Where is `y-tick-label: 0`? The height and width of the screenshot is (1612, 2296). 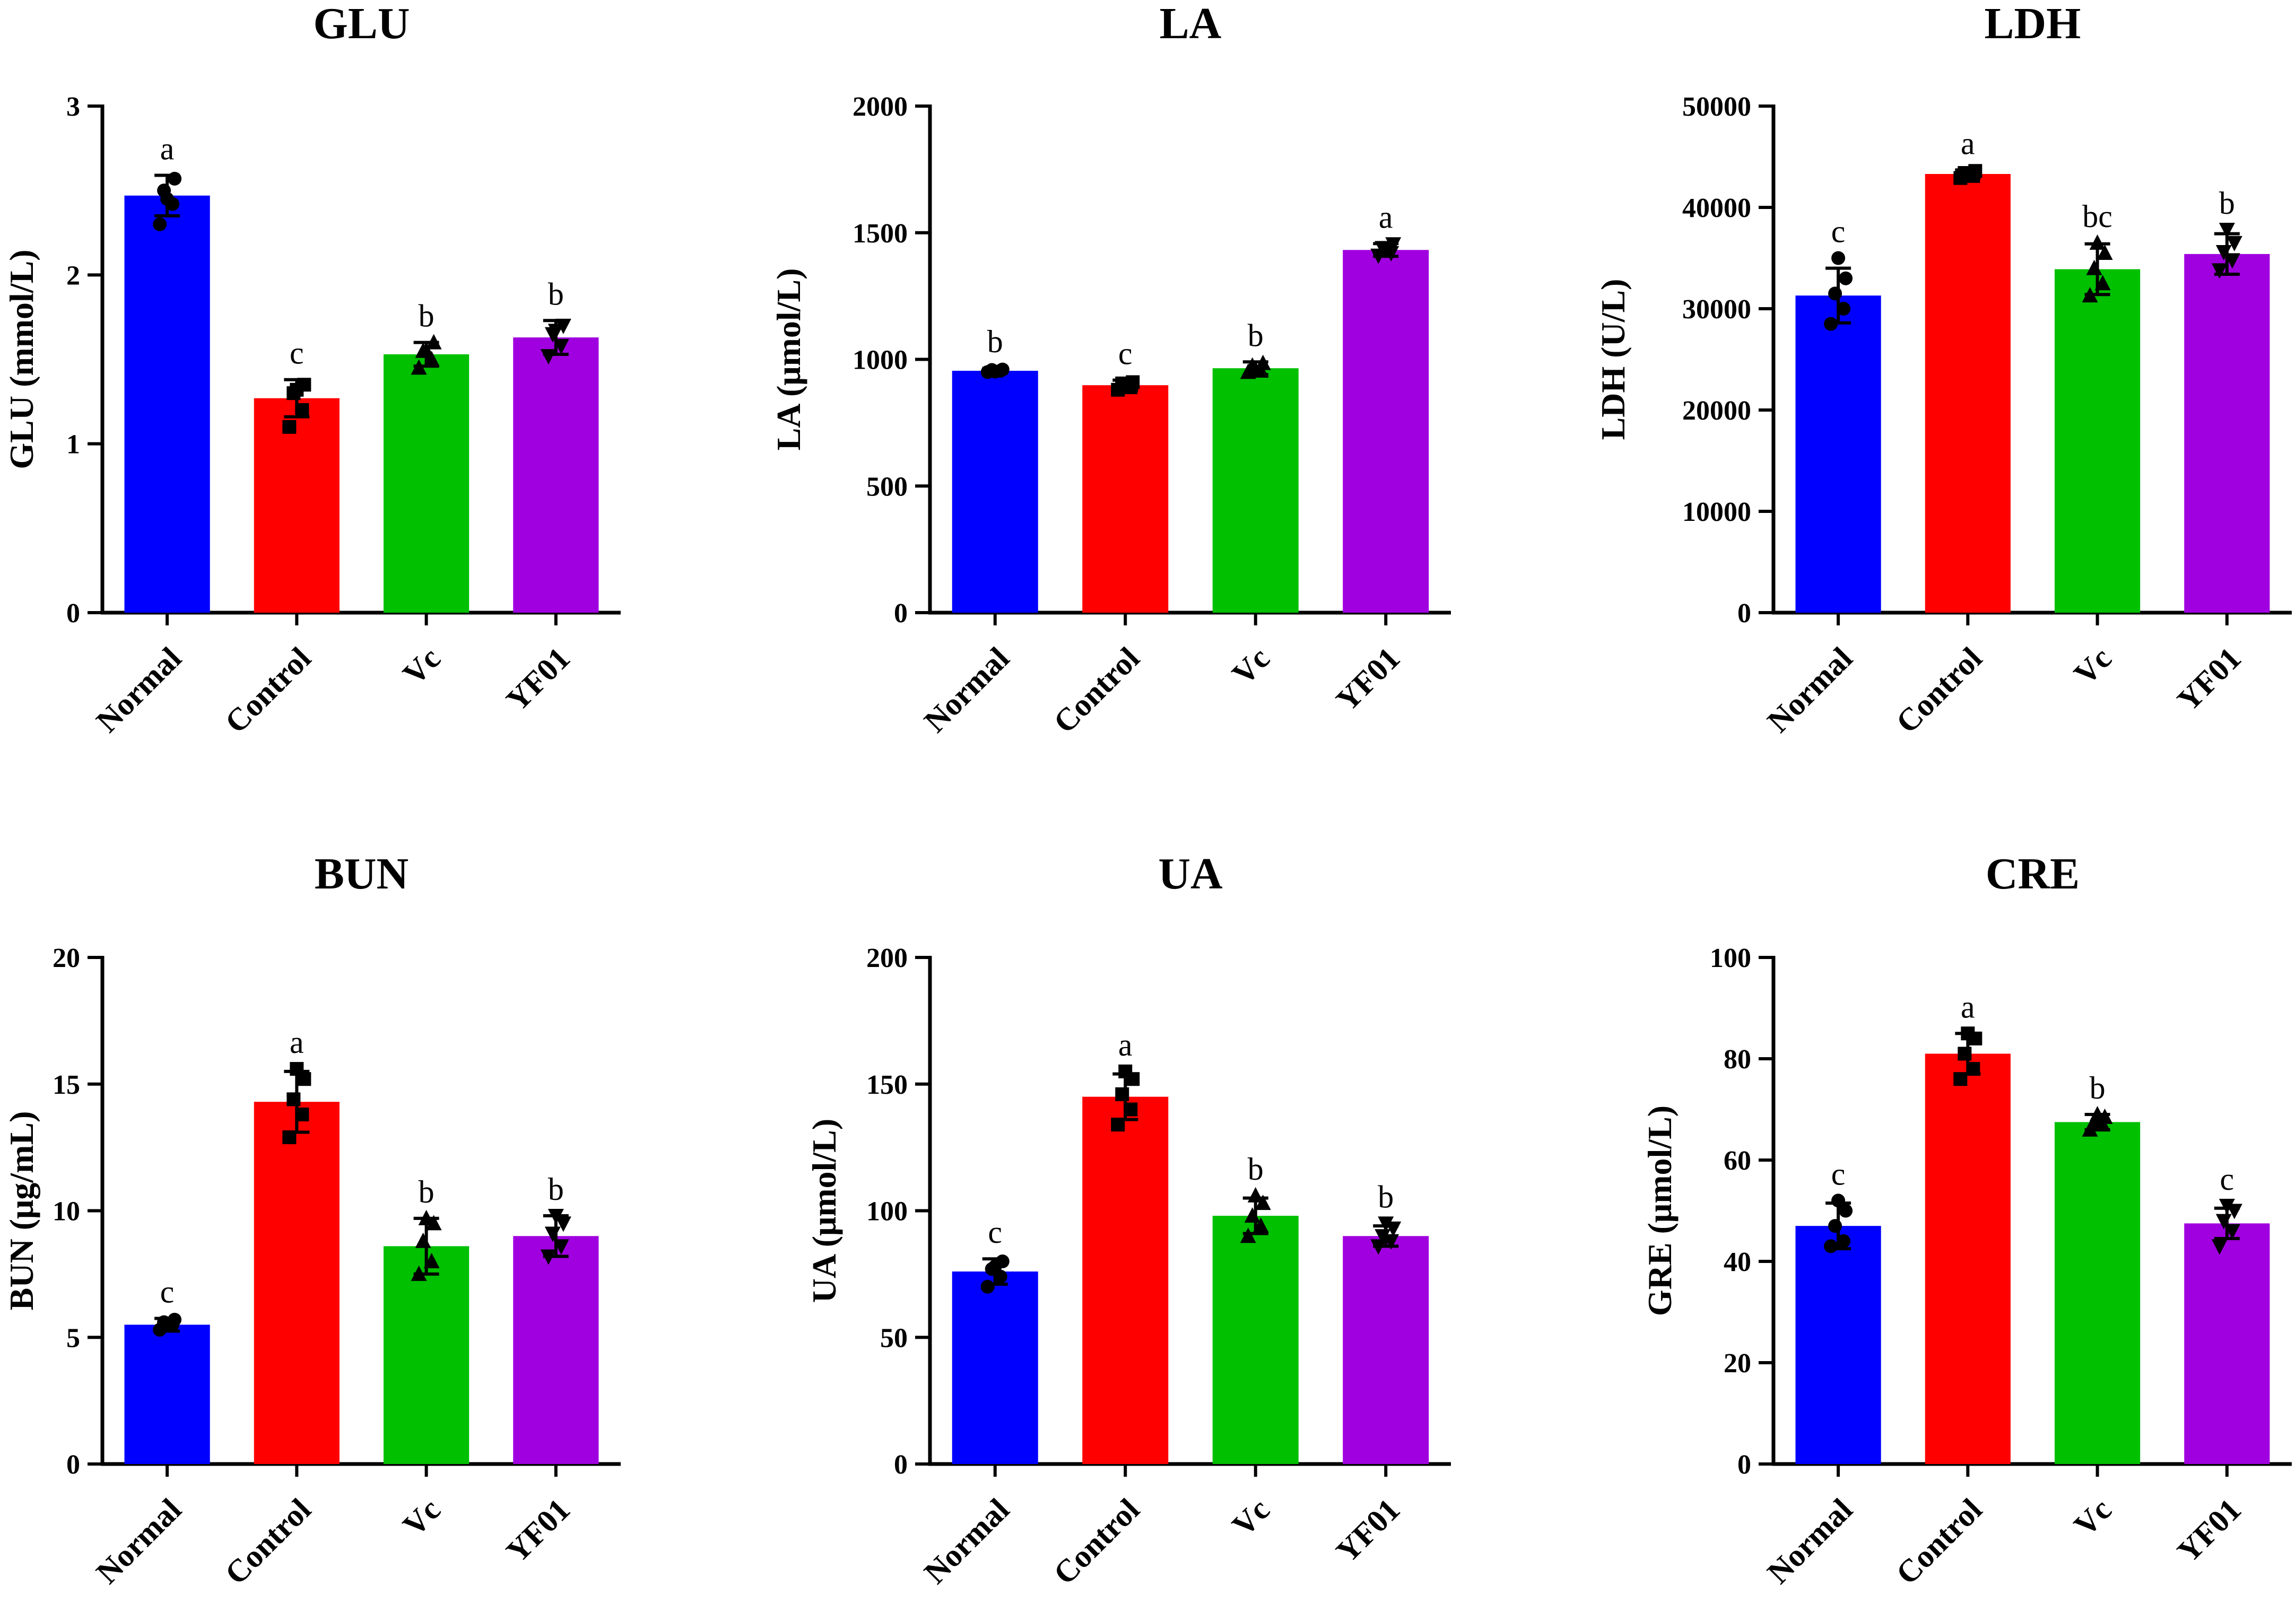
y-tick-label: 0 is located at coordinates (1744, 1465).